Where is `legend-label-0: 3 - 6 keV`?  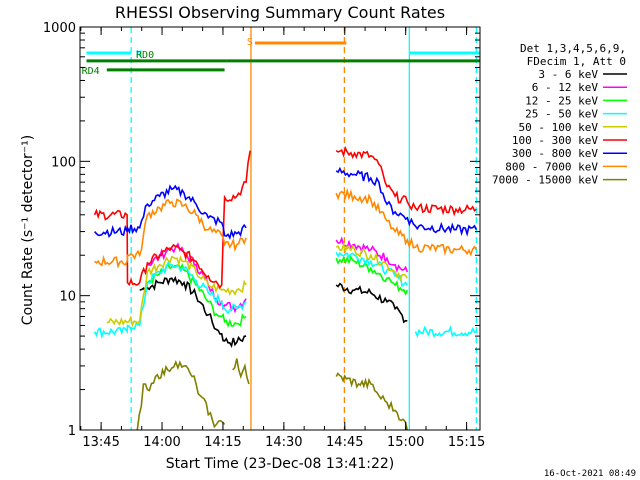 legend-label-0: 3 - 6 keV is located at coordinates (568, 74).